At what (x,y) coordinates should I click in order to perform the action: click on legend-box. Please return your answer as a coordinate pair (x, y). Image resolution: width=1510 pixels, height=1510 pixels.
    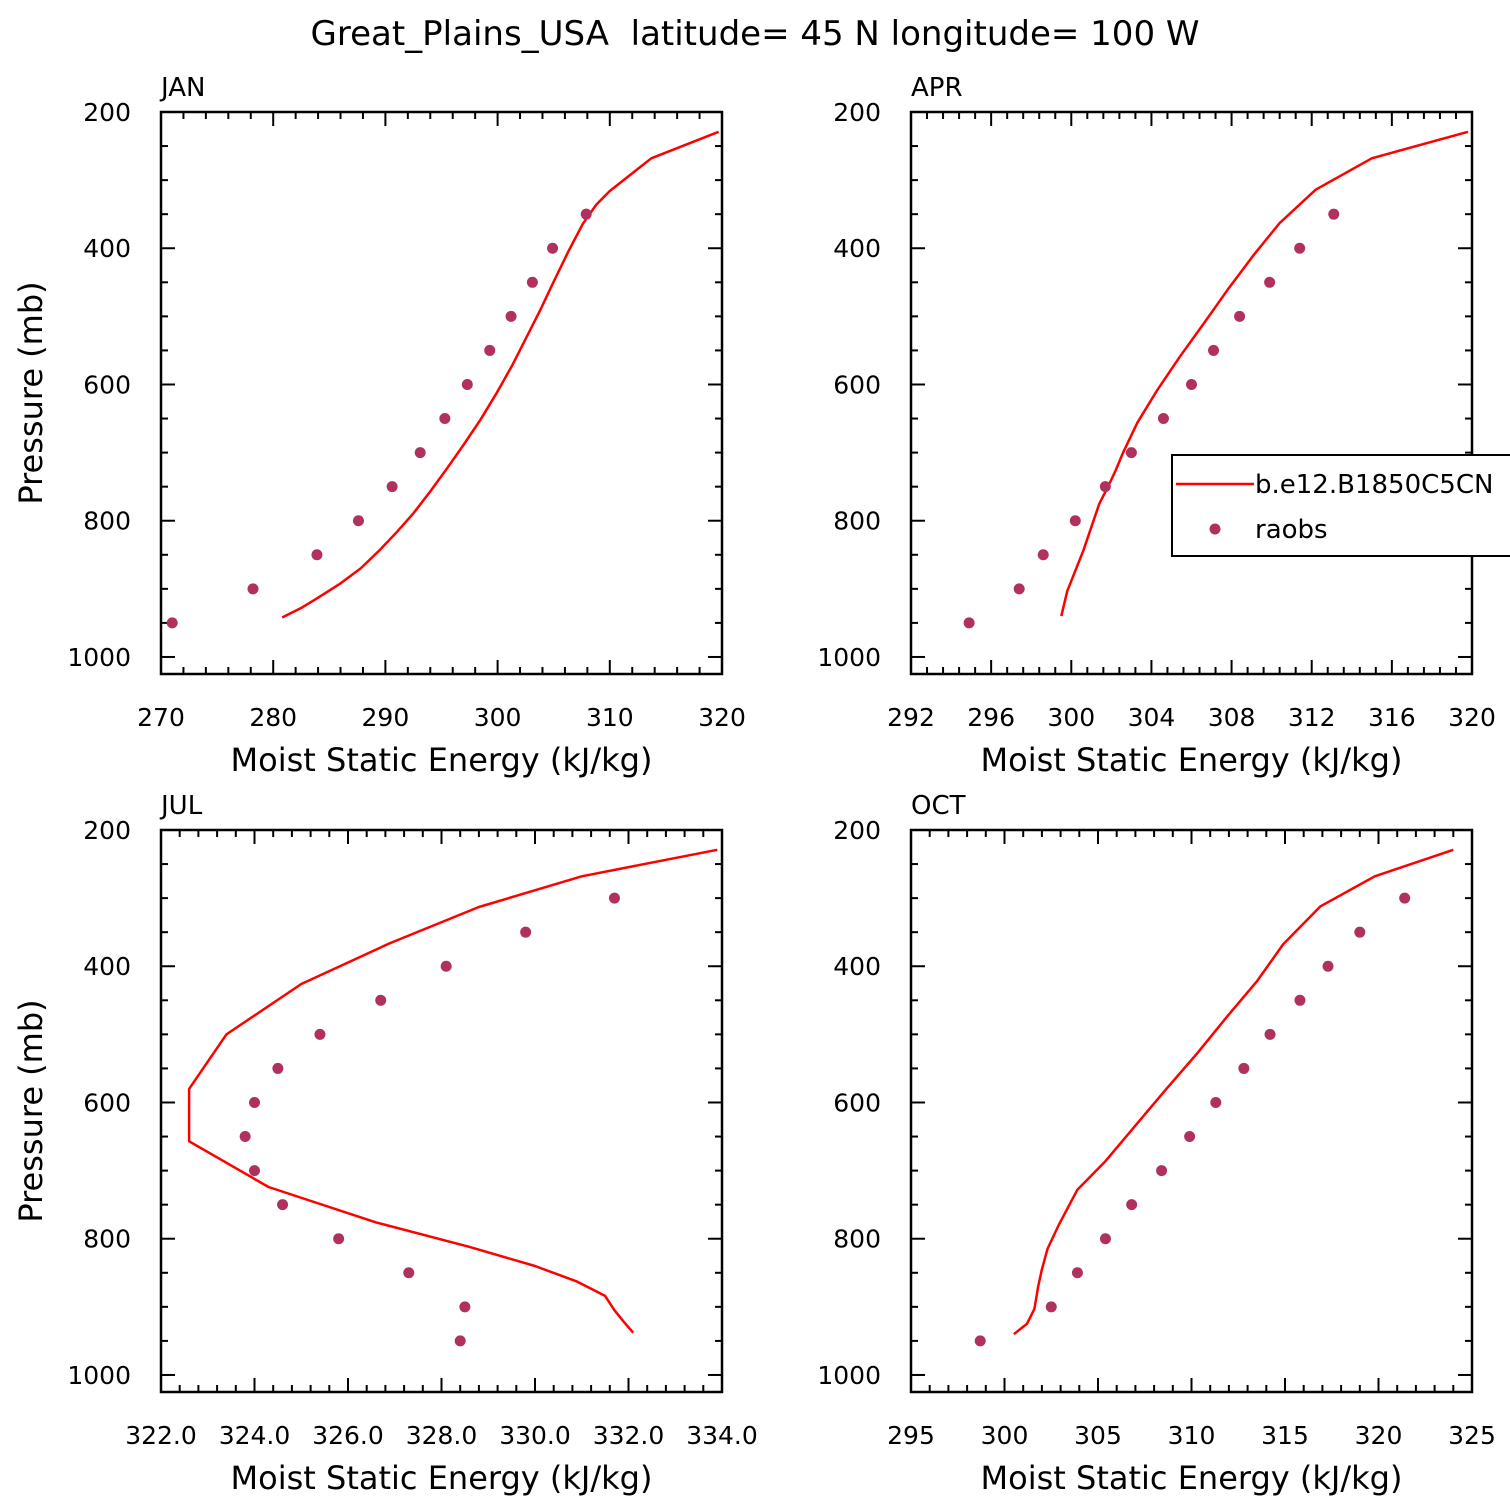
    Looking at the image, I should click on (1340, 505).